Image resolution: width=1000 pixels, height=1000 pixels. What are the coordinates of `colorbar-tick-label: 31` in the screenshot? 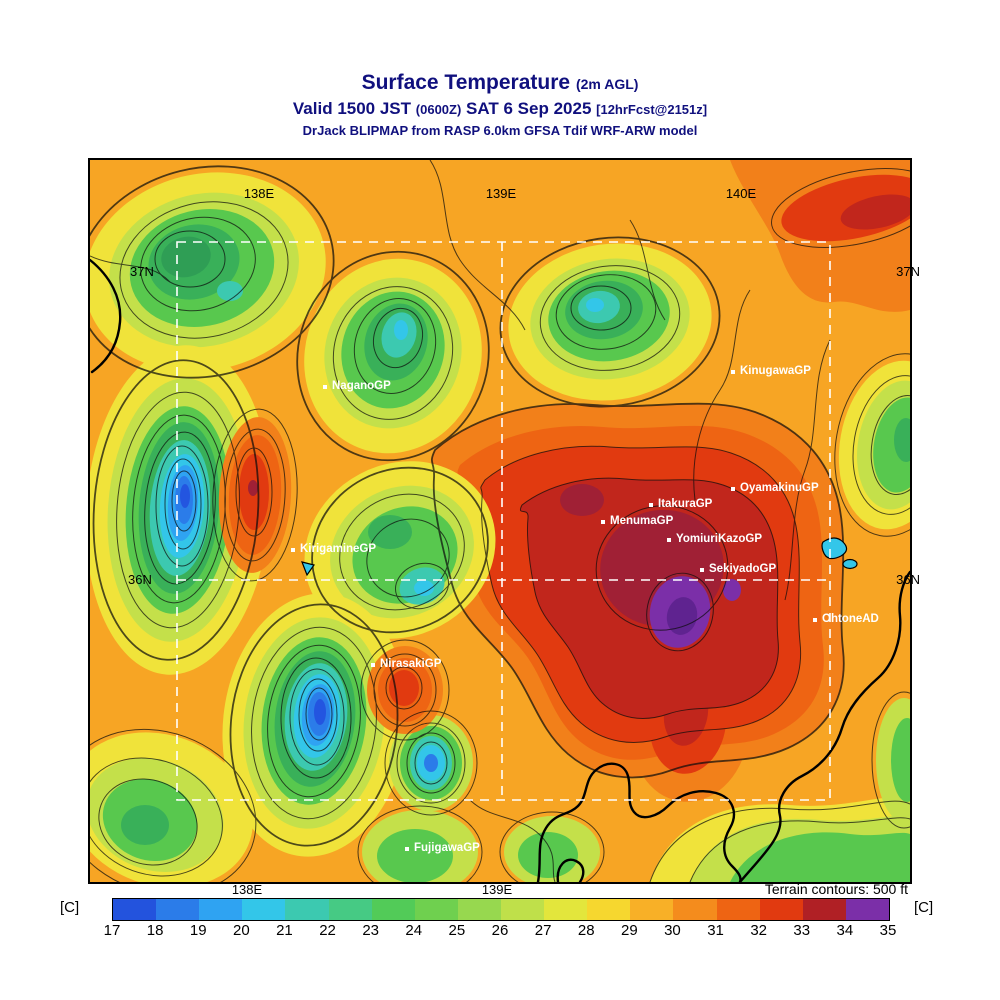 It's located at (715, 930).